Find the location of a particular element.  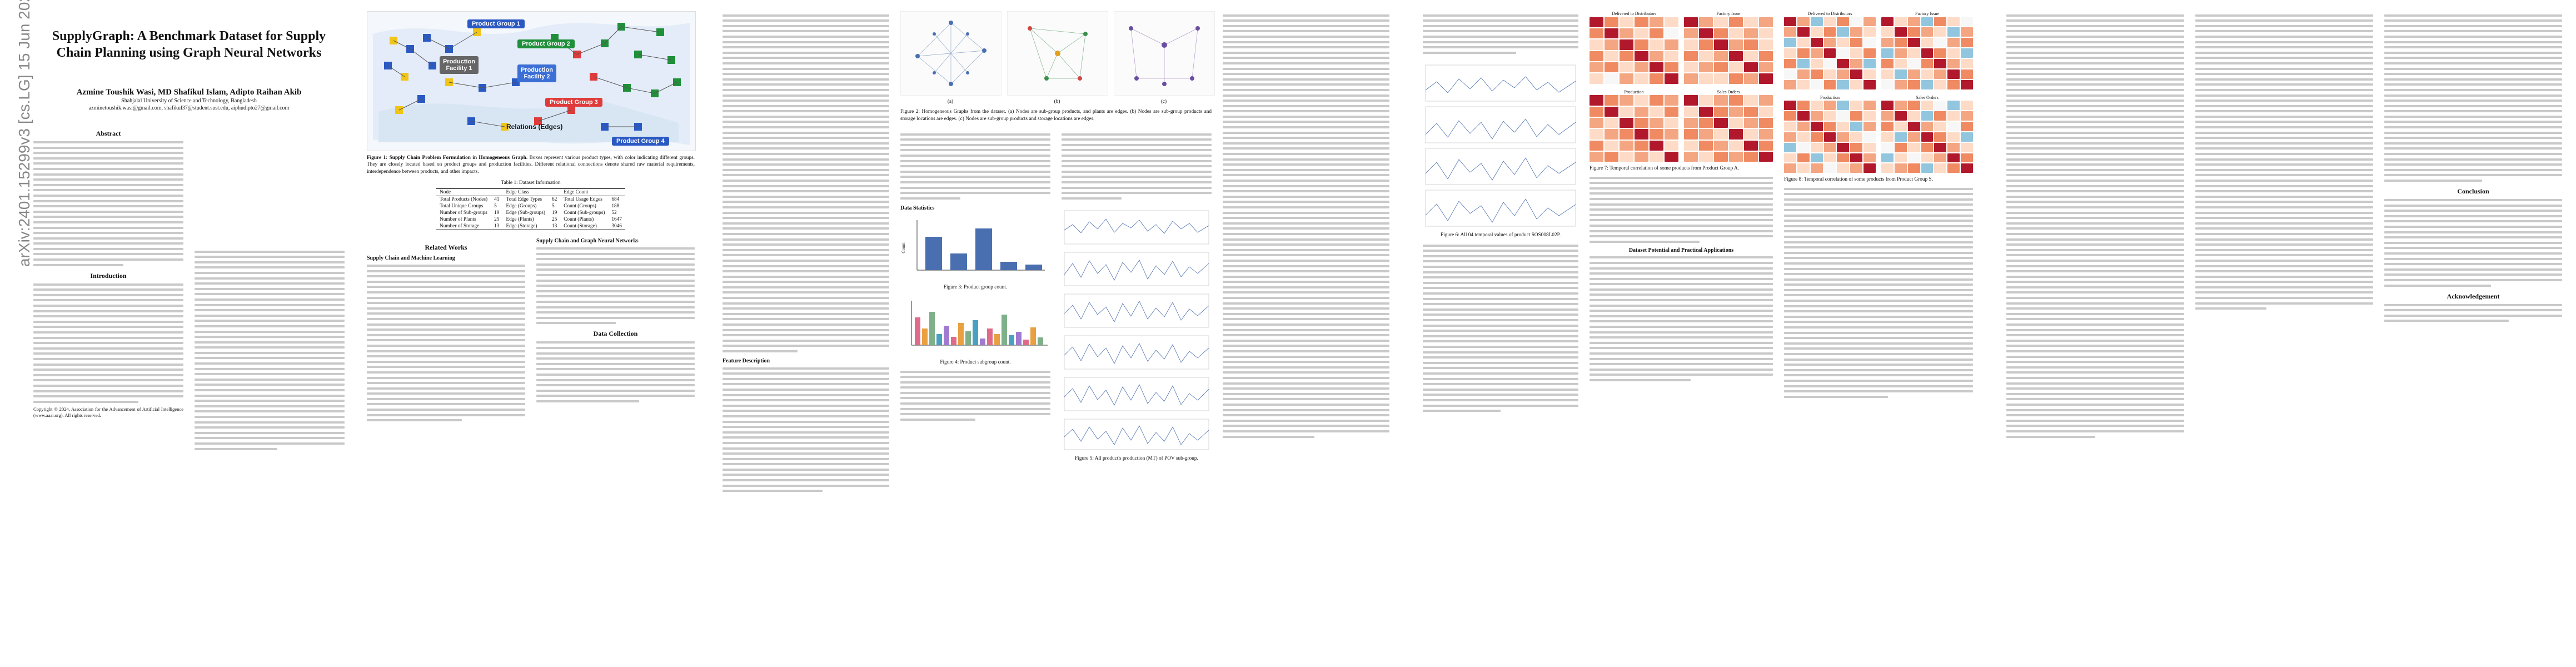

fig7-panel-title: Factory Issue is located at coordinates (1728, 13).